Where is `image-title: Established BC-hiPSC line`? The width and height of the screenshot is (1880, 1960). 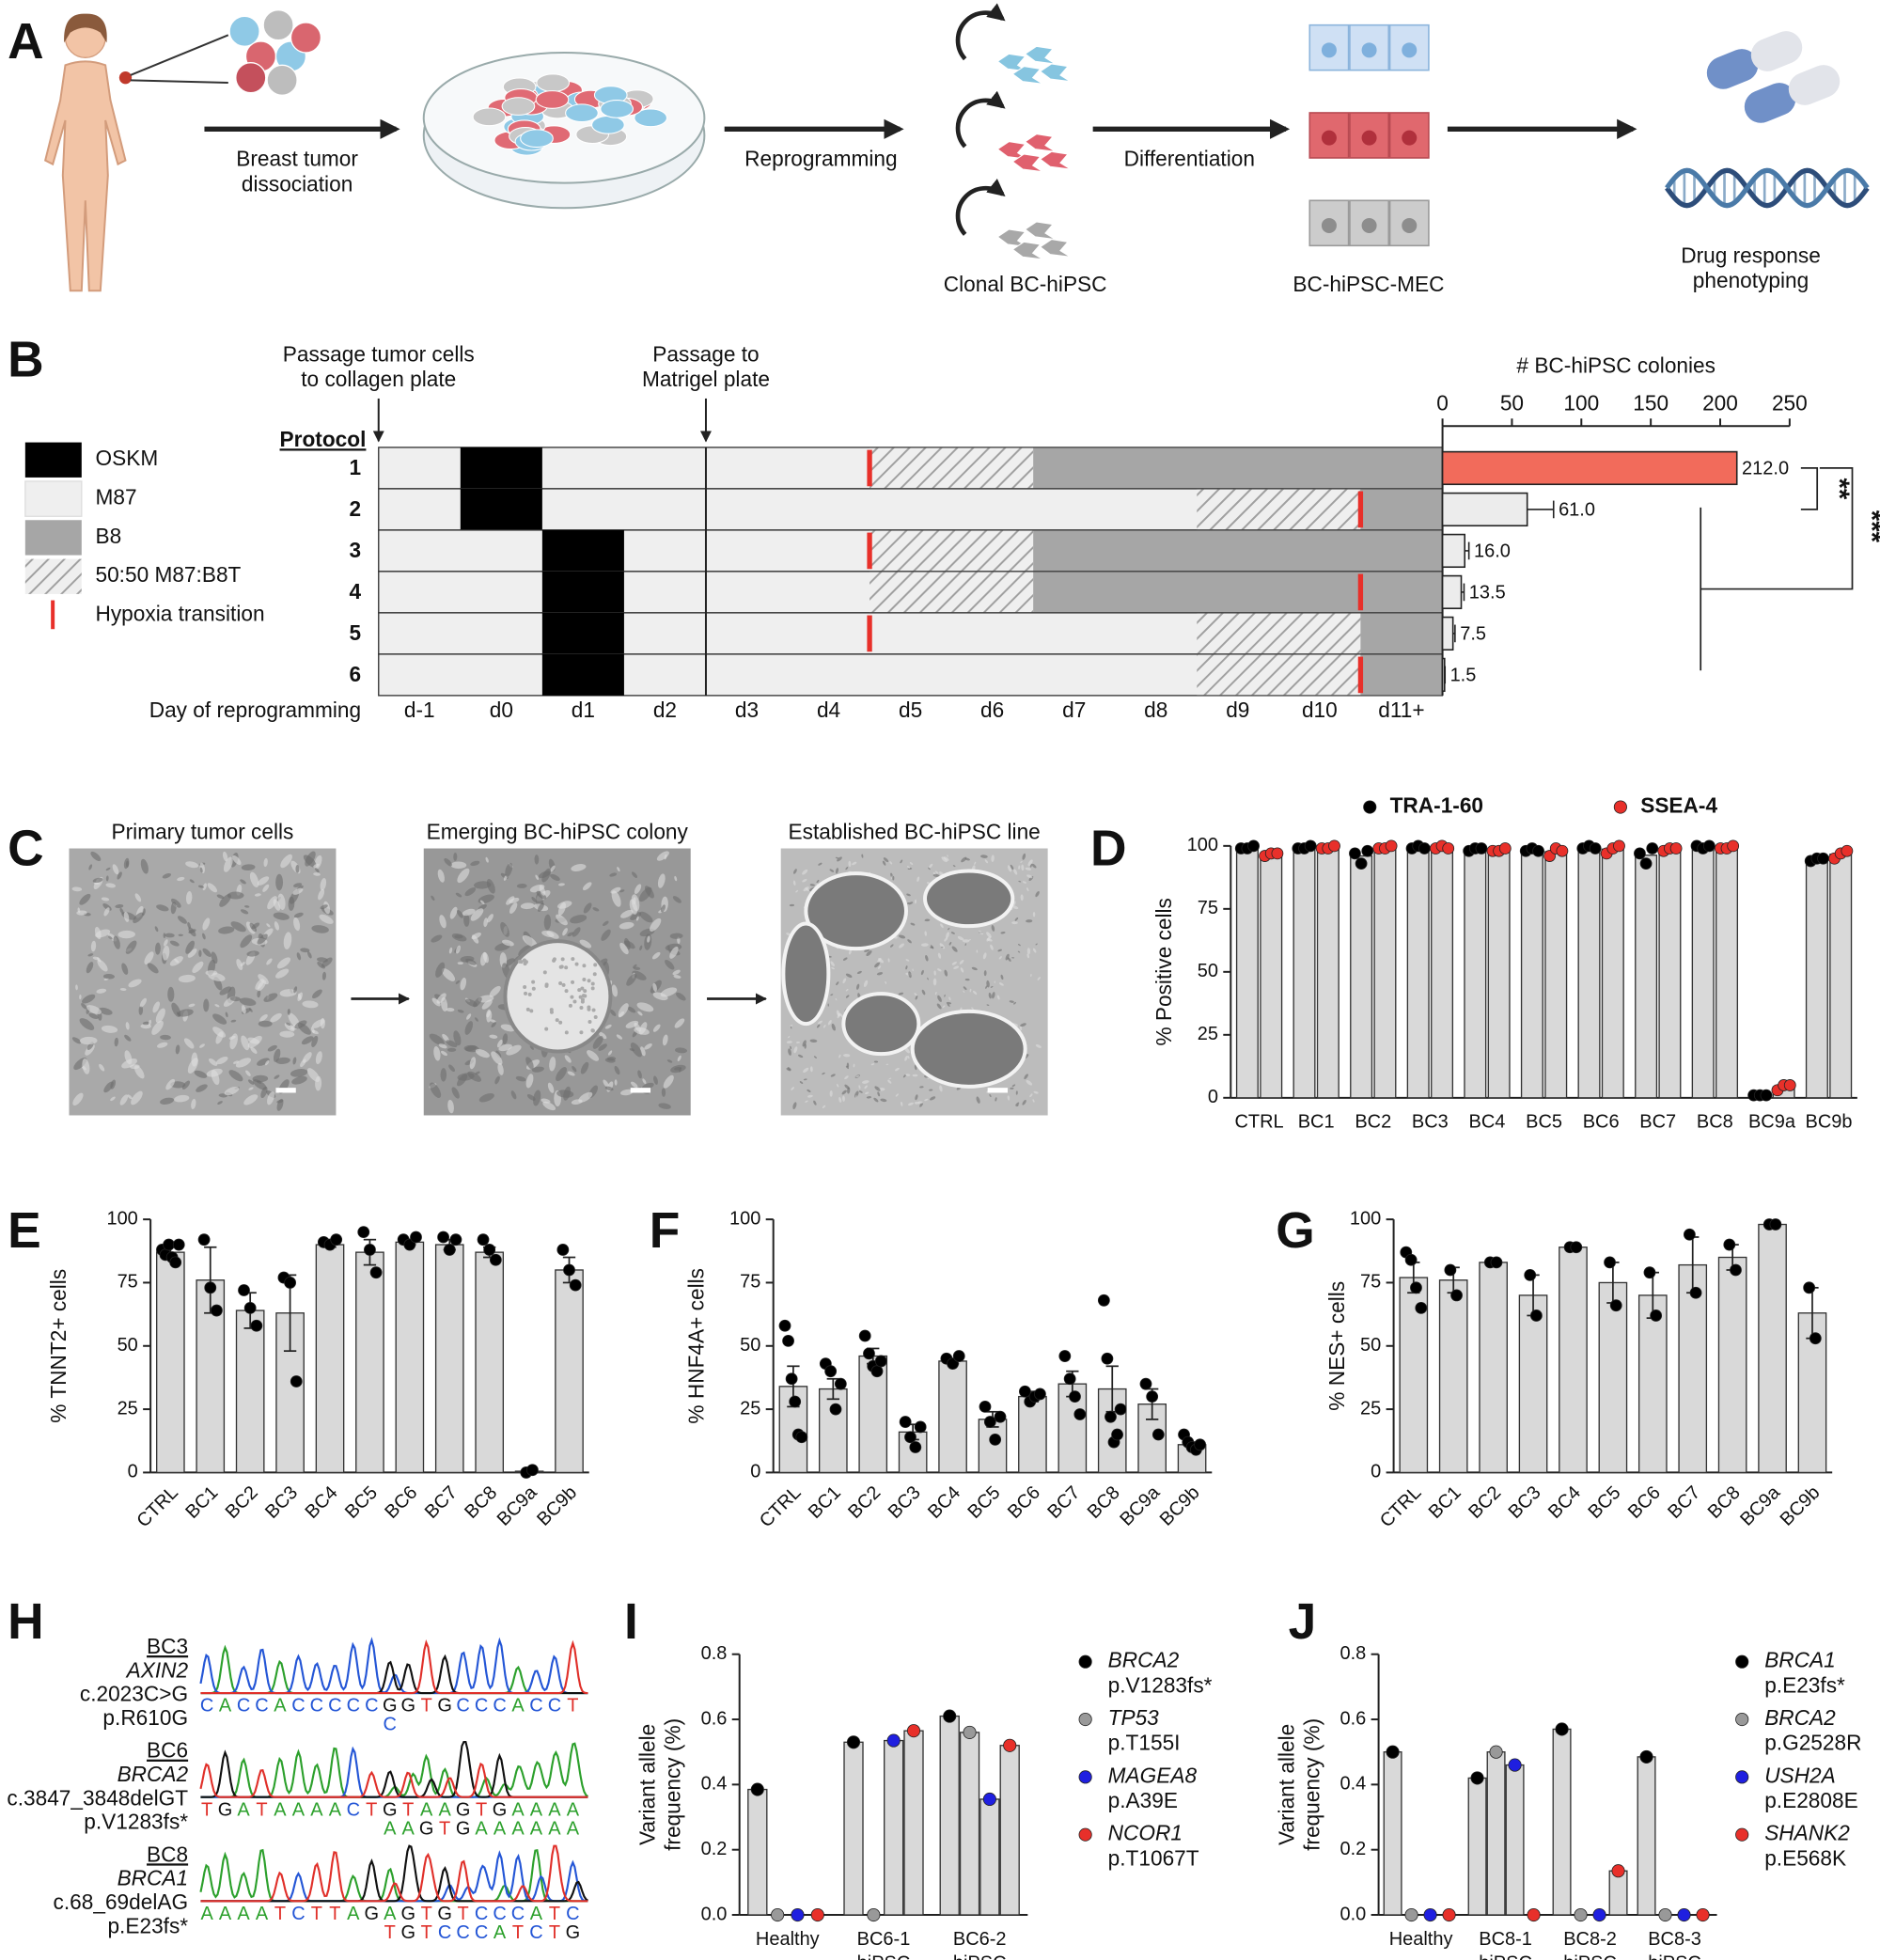 image-title: Established BC-hiPSC line is located at coordinates (915, 832).